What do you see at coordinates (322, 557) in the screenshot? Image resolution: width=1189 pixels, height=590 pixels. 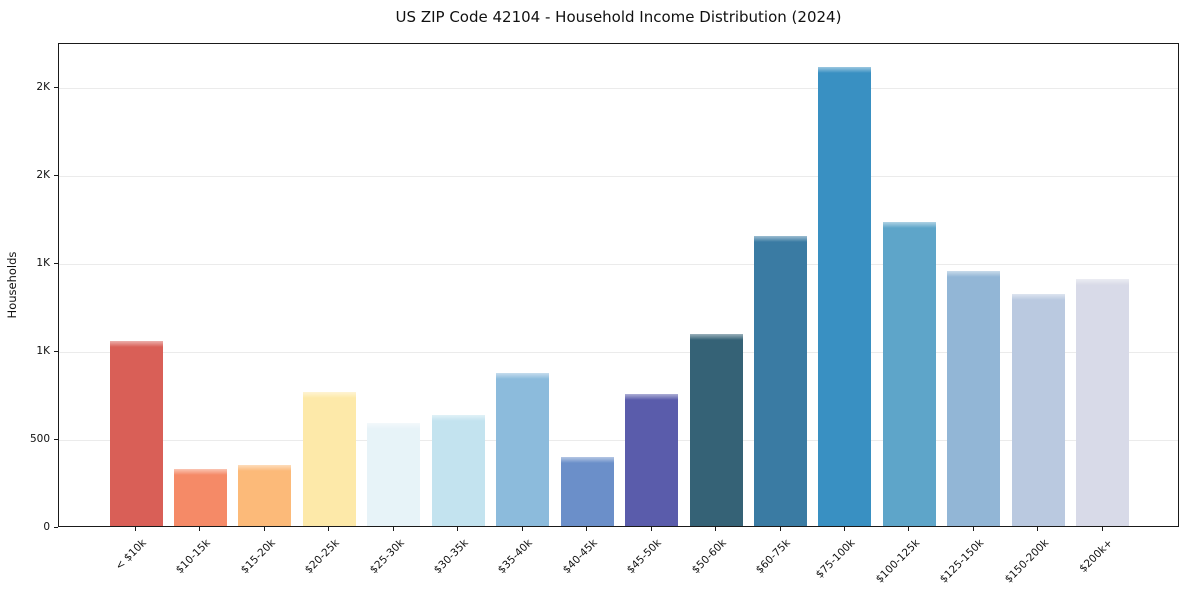 I see `x-tick-label: $20-25k` at bounding box center [322, 557].